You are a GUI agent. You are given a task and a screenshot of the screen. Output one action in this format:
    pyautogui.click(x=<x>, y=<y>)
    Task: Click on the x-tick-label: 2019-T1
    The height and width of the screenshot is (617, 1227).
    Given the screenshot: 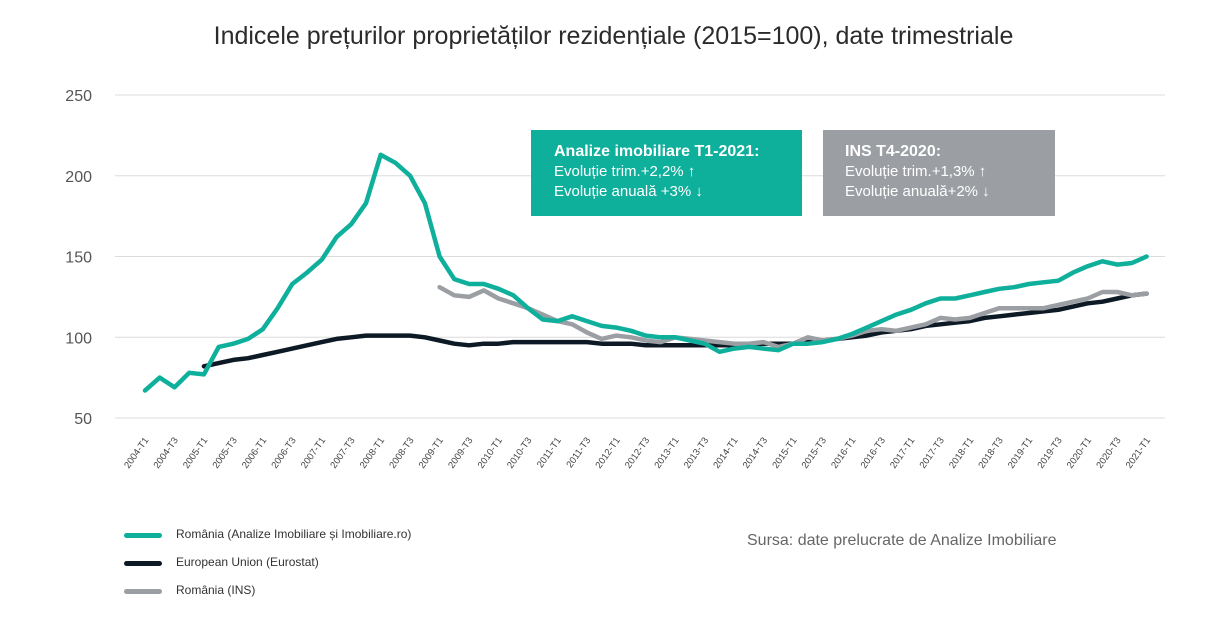 What is the action you would take?
    pyautogui.click(x=1020, y=452)
    